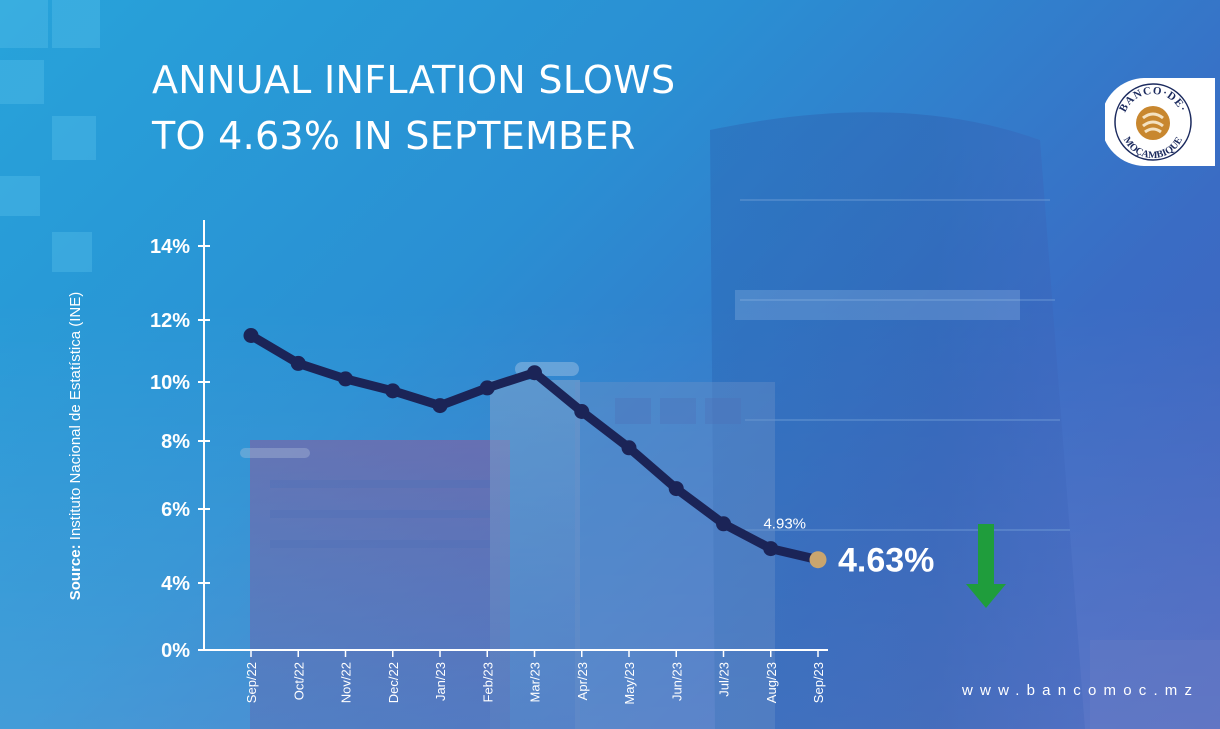  I want to click on x-tick-label: Apr/23, so click(582, 681).